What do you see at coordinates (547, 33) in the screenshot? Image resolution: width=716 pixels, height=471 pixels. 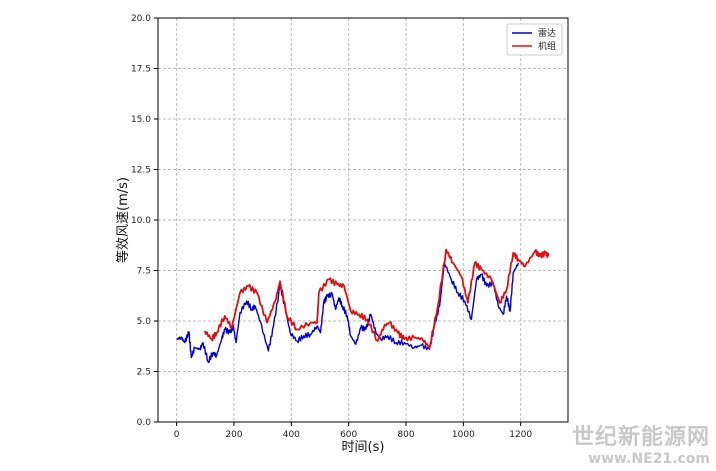 I see `legend-label-radar: 雷达` at bounding box center [547, 33].